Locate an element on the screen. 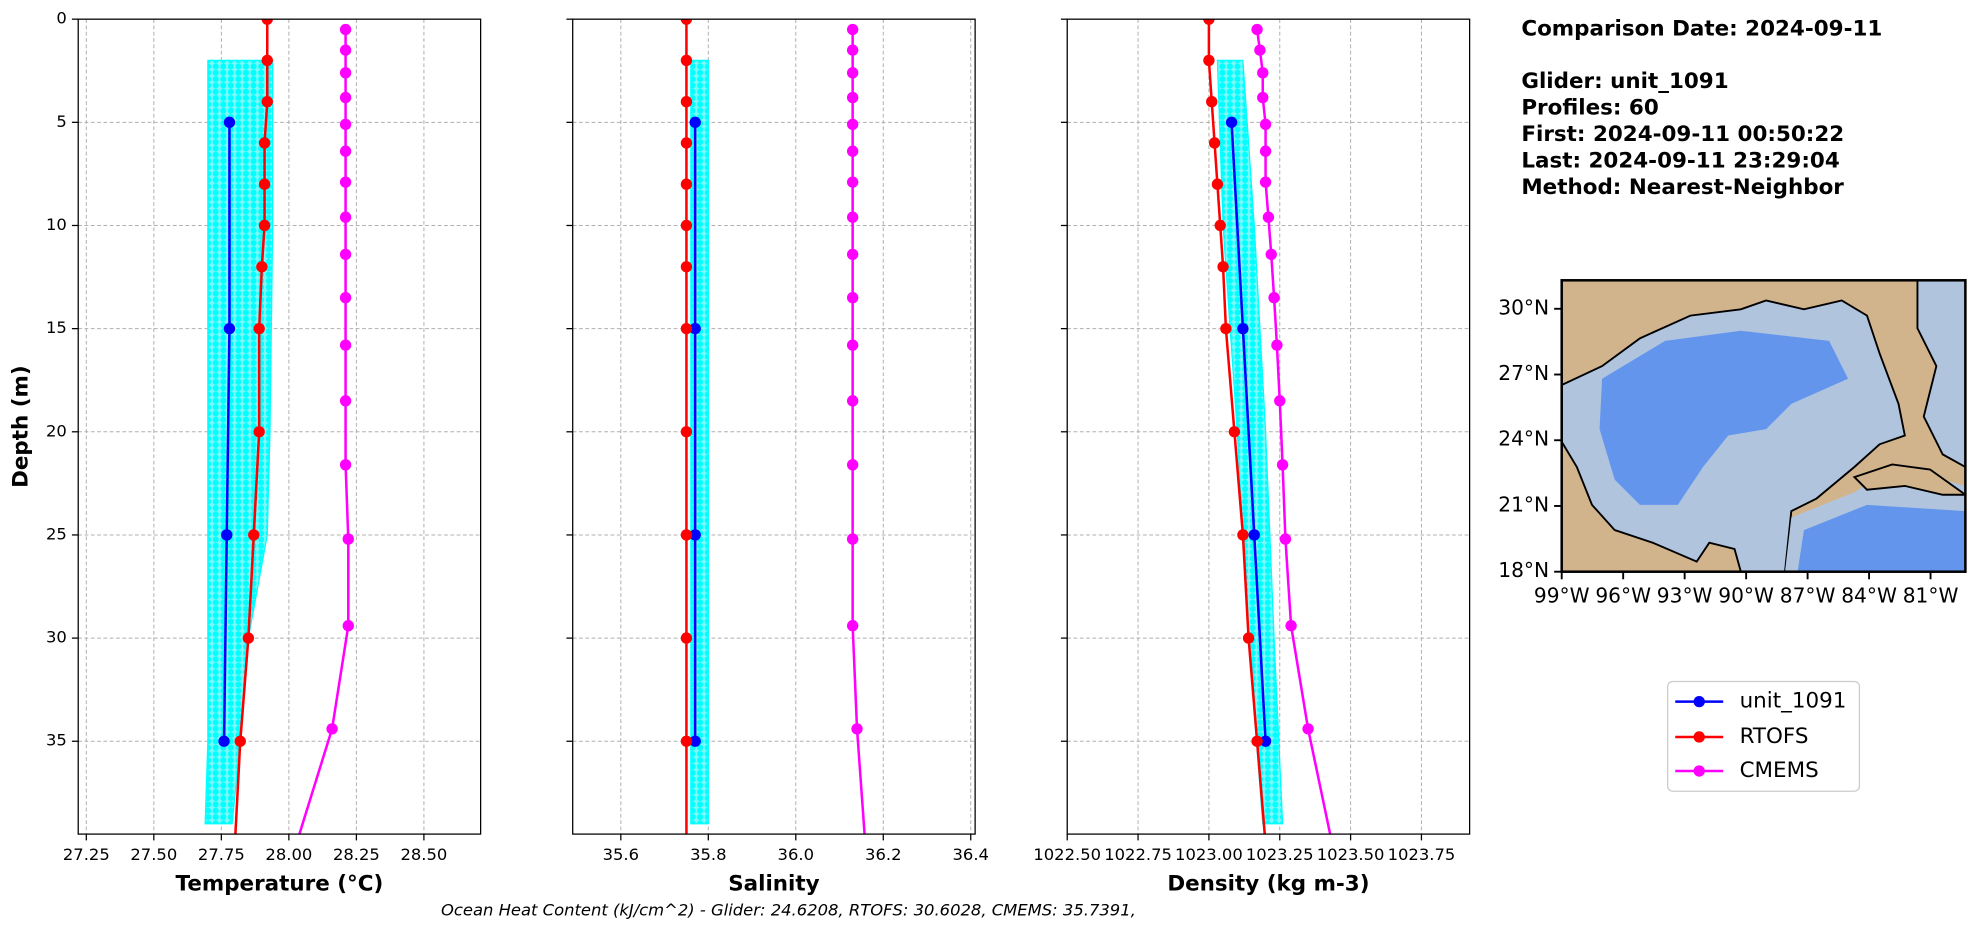  x-tick-label: 1023.75 is located at coordinates (1422, 854).